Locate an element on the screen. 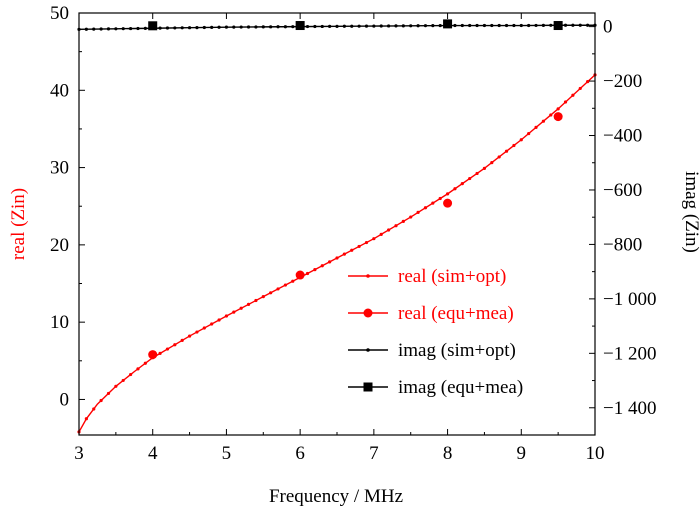 The height and width of the screenshot is (517, 700). y-left-tick-label: 40 is located at coordinates (59, 90).